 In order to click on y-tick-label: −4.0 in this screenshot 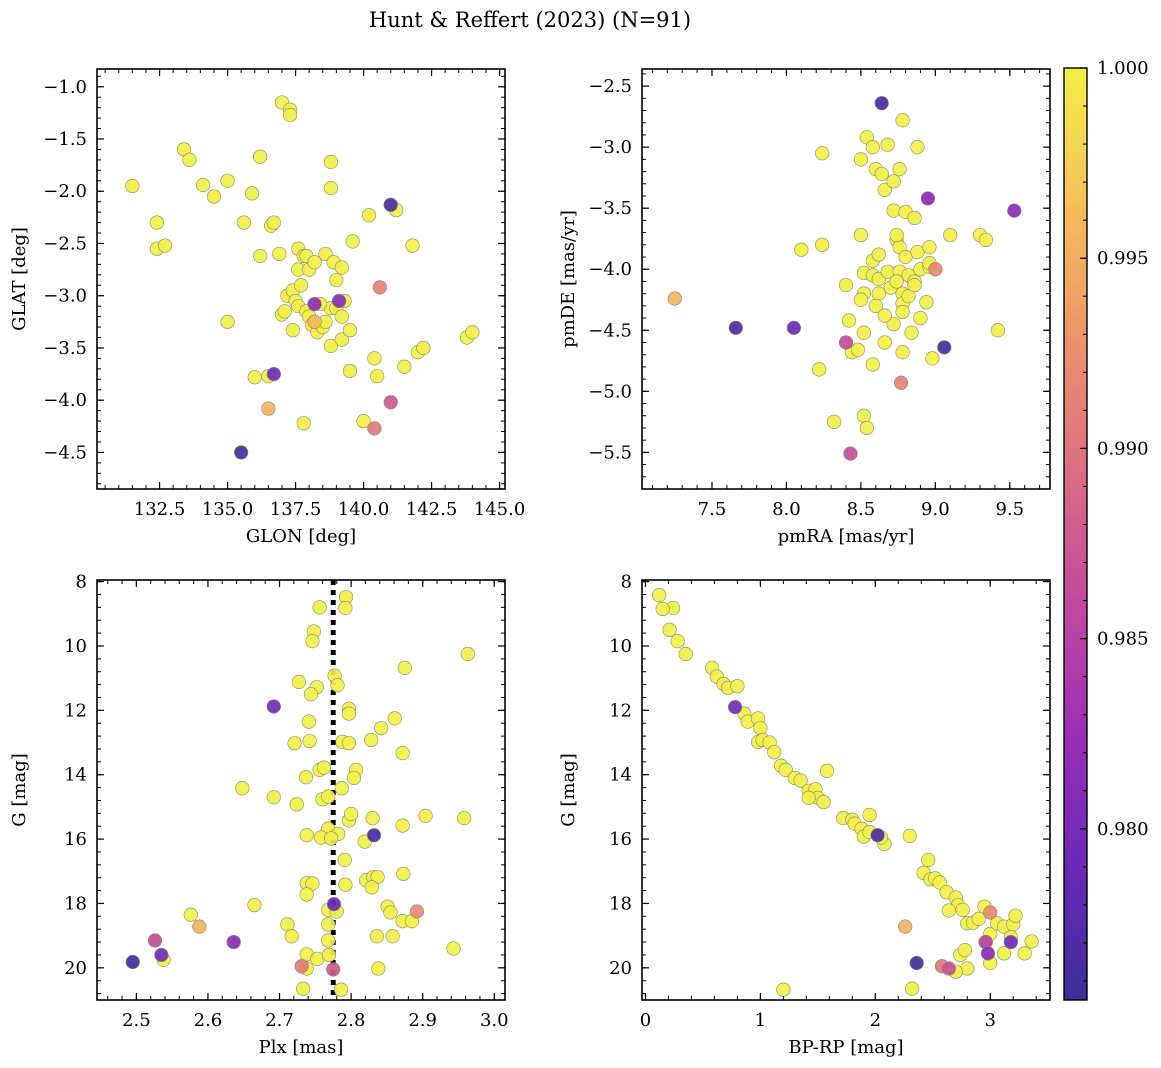, I will do `click(610, 269)`.